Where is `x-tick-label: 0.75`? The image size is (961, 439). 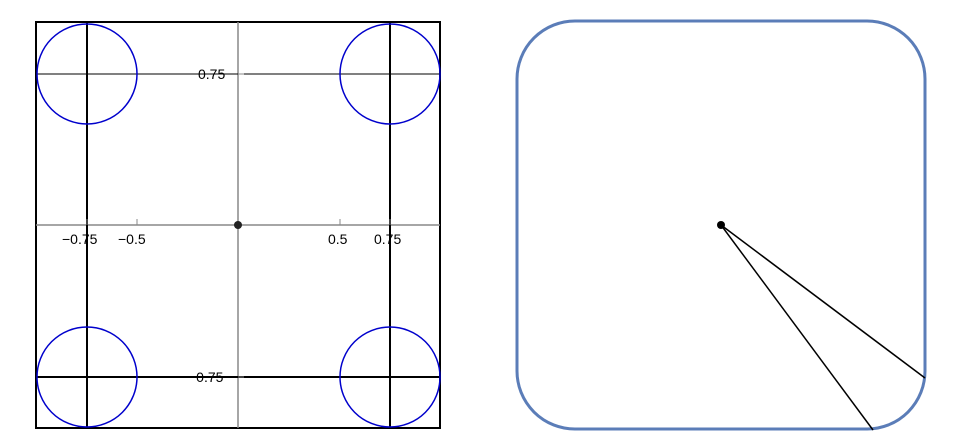 x-tick-label: 0.75 is located at coordinates (387, 239).